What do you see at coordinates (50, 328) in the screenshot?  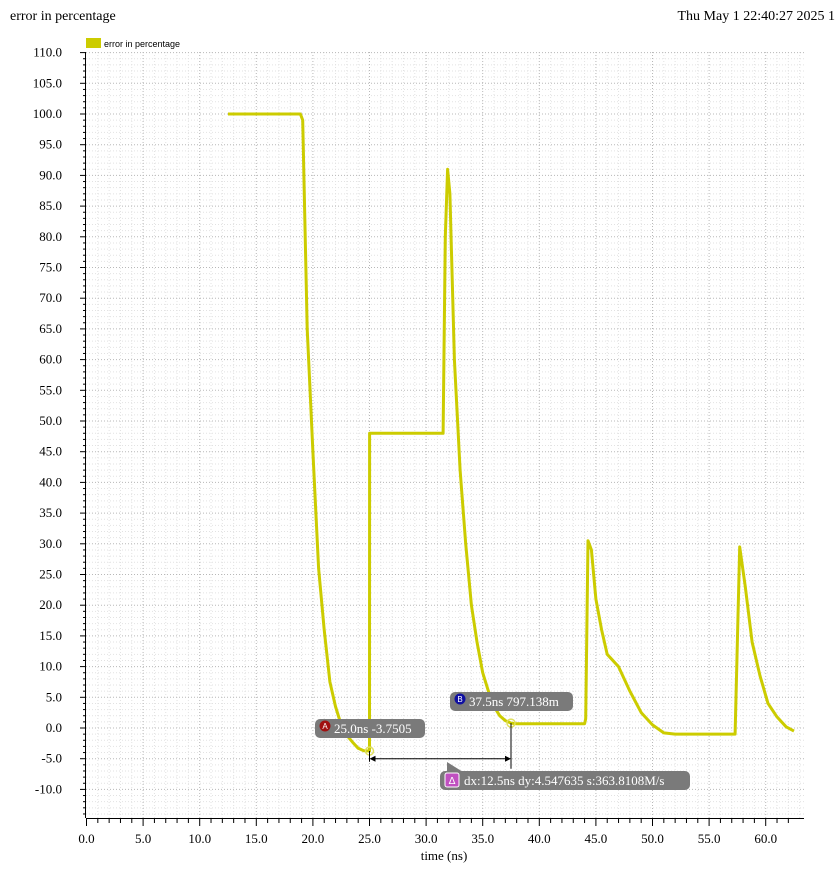 I see `y-tick-label: 65.0` at bounding box center [50, 328].